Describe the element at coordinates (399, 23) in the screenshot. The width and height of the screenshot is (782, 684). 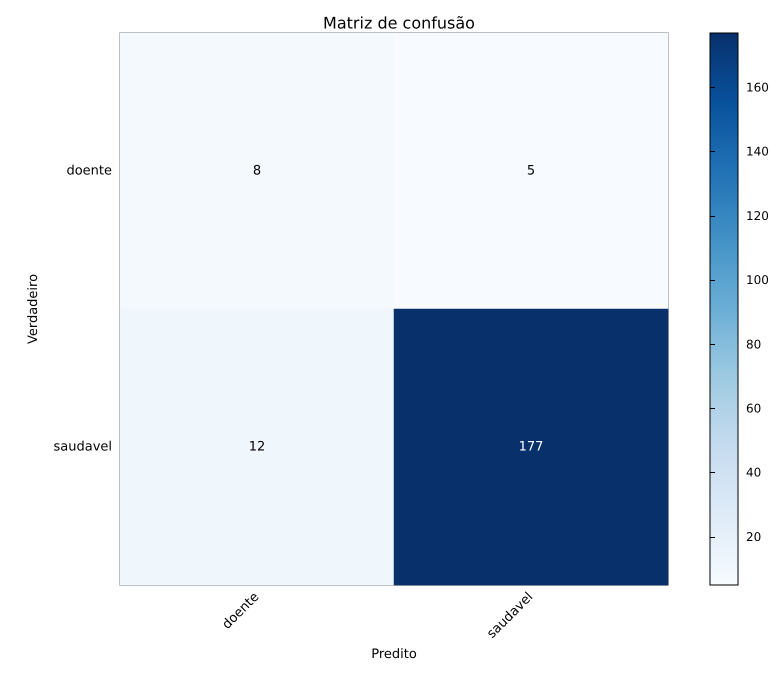
I see `chart-title: Matriz de confusão` at that location.